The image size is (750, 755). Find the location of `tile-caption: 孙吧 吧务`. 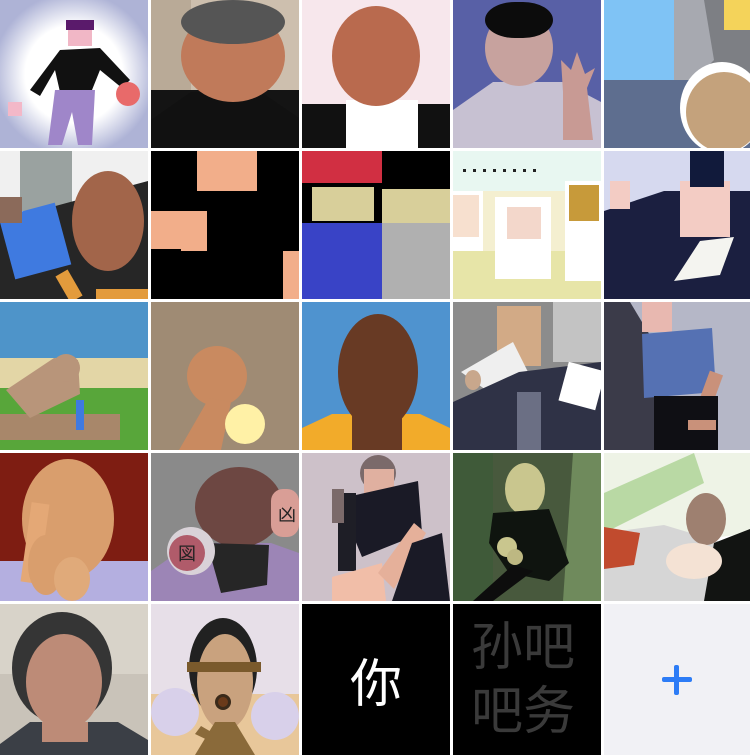

tile-caption: 孙吧 吧务 is located at coordinates (523, 680).